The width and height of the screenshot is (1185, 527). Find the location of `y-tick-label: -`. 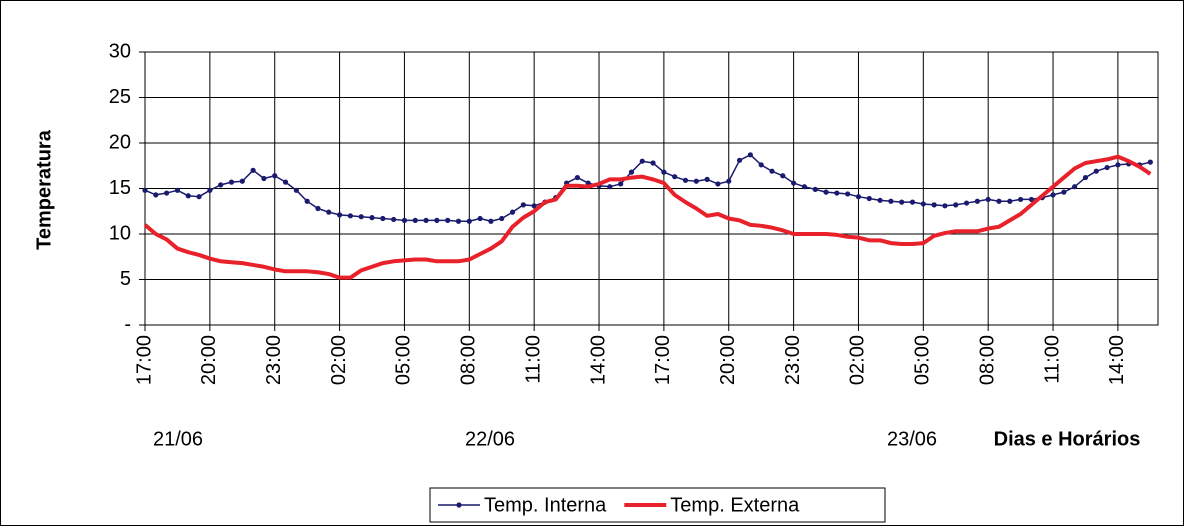

y-tick-label: - is located at coordinates (127, 324).